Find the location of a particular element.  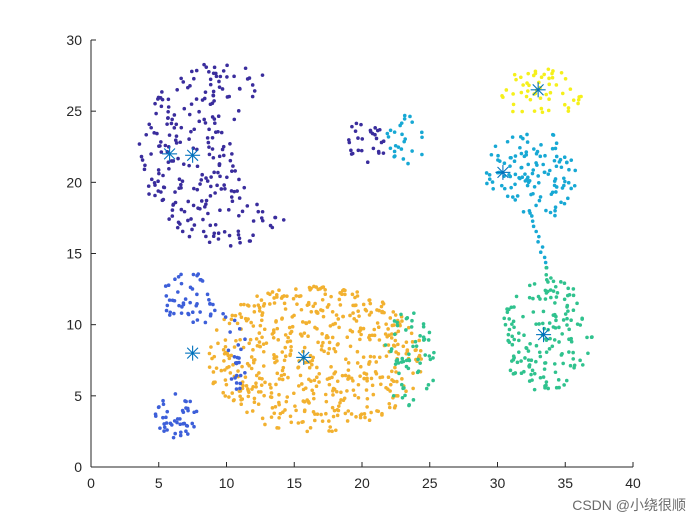

centroid-marker is located at coordinates (193, 353).